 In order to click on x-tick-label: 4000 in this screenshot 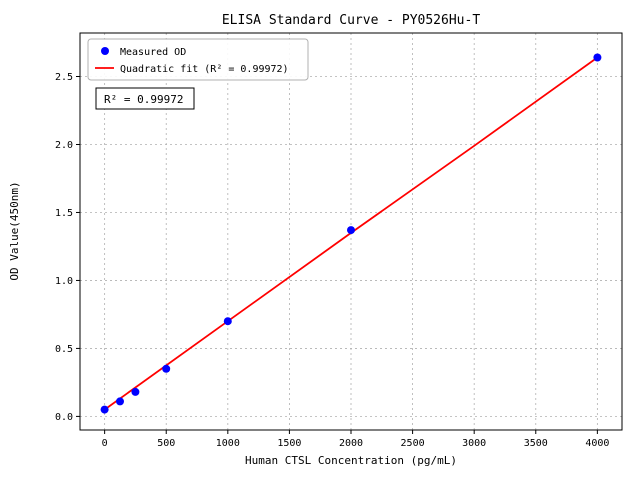, I will do `click(597, 443)`.